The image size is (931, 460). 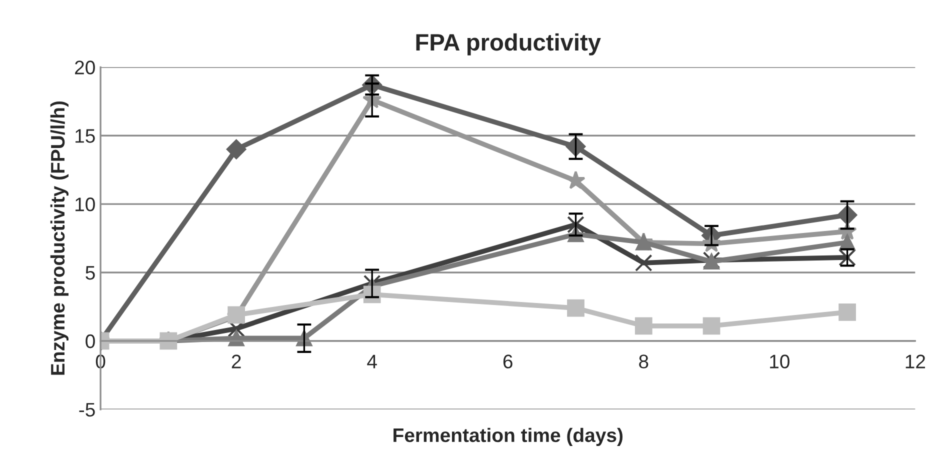 I want to click on y-axis-title: Enzyme productivity (FPU/l/h), so click(x=59, y=238).